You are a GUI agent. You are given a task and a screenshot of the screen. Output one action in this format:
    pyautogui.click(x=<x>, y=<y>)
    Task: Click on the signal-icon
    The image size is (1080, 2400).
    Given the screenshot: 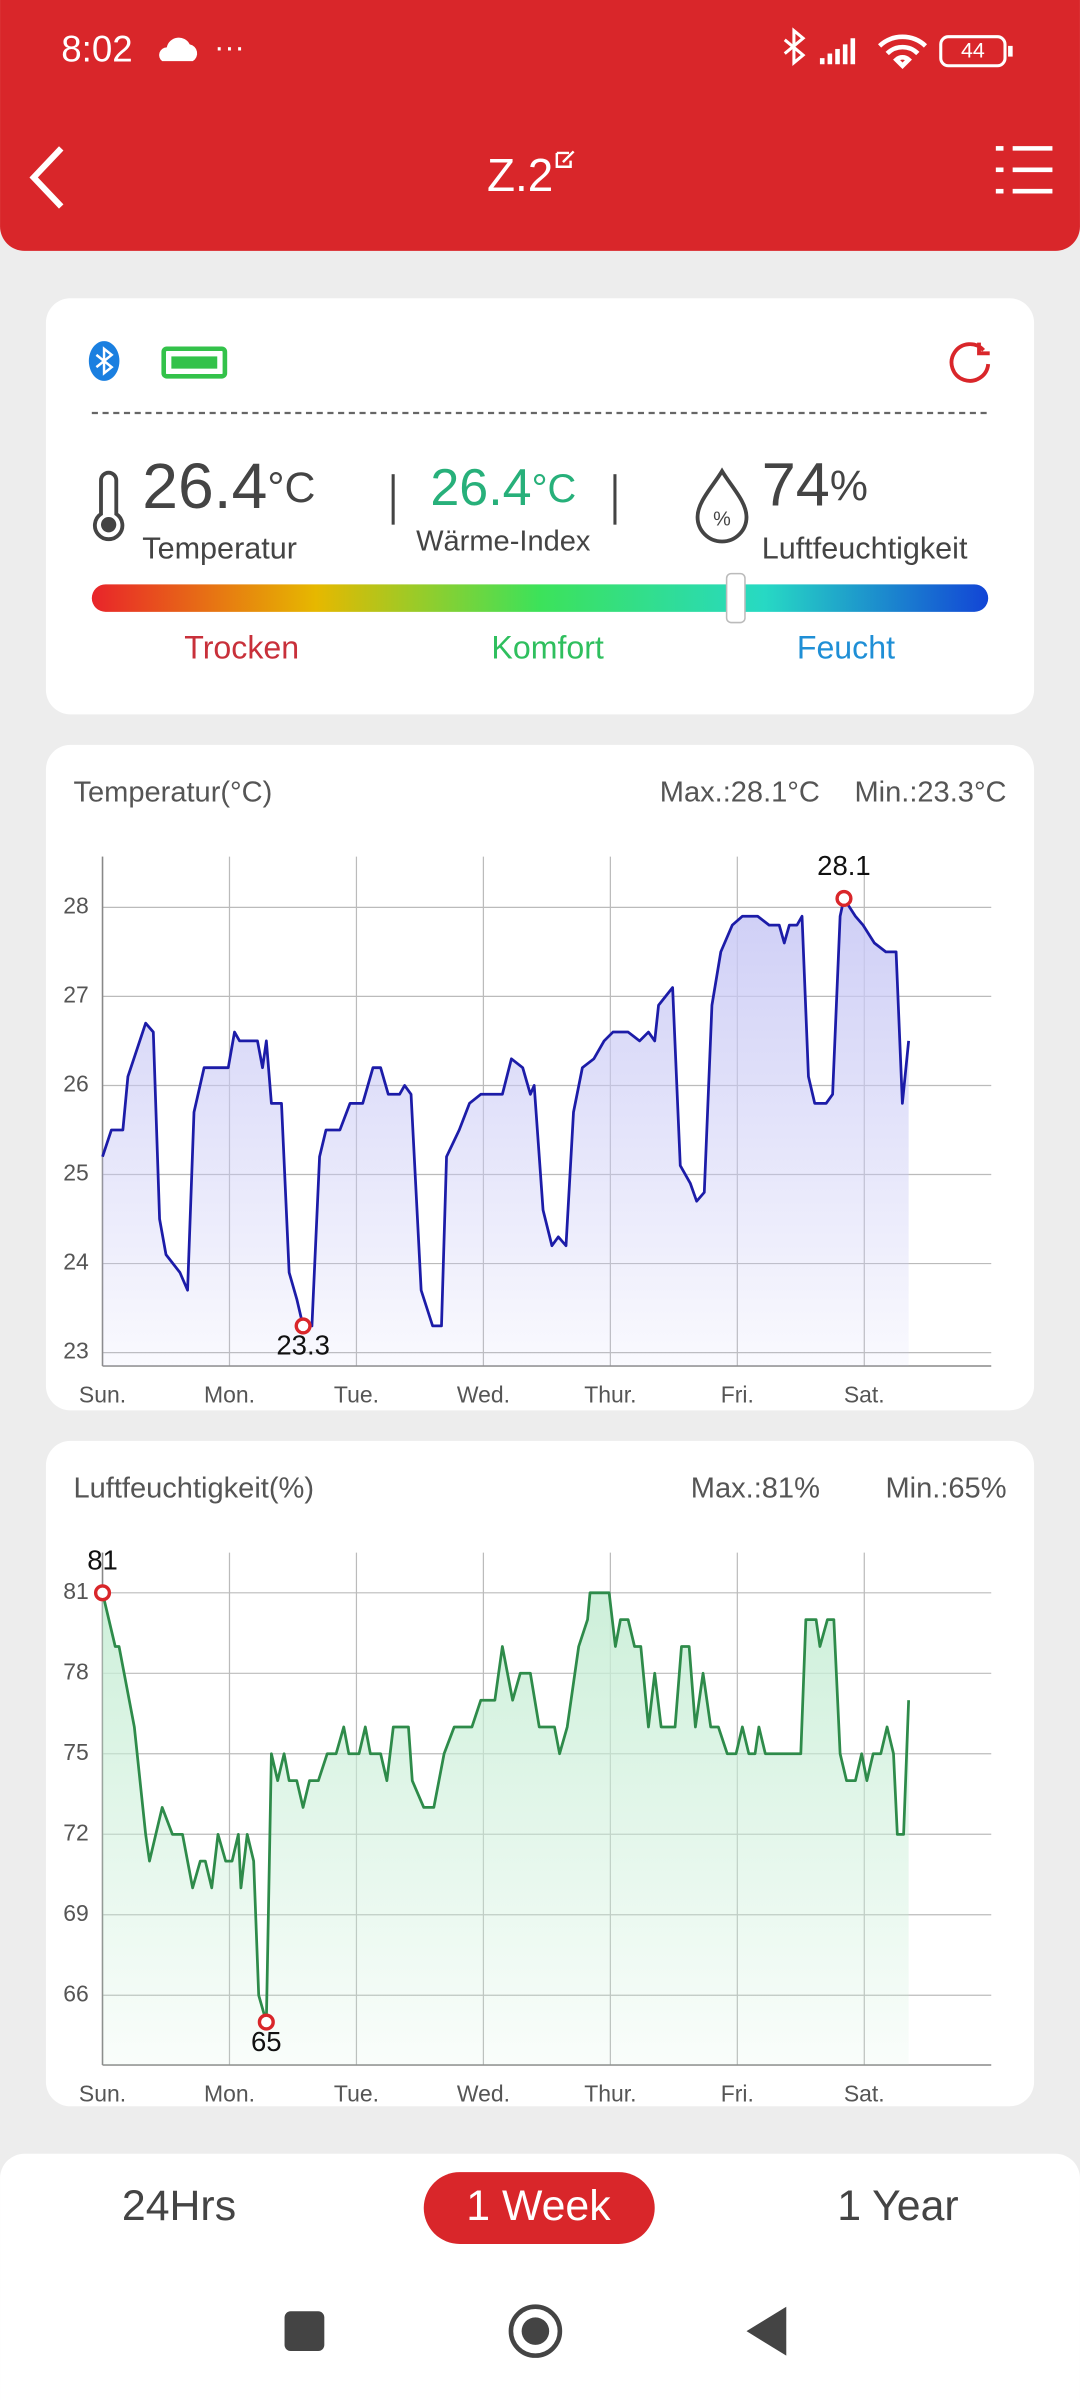 What is the action you would take?
    pyautogui.click(x=837, y=51)
    